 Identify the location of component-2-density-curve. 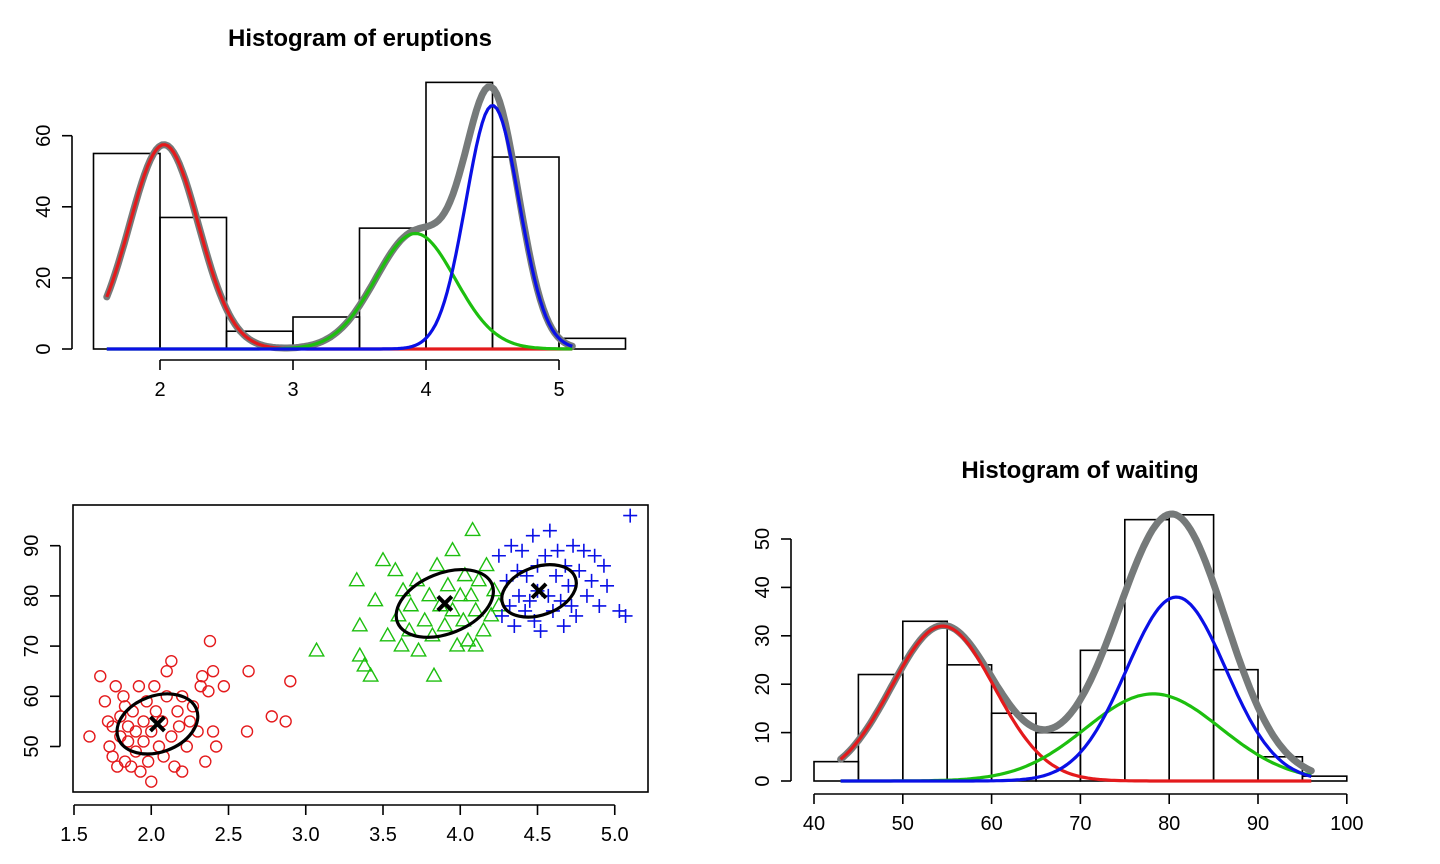
(339, 291).